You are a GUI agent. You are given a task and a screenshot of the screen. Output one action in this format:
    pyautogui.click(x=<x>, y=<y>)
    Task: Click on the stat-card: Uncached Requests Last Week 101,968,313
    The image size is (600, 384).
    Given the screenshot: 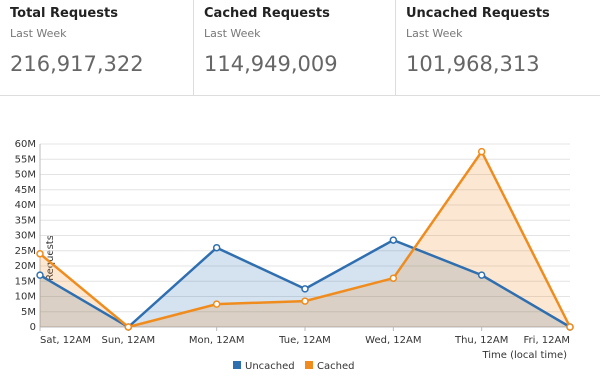 What is the action you would take?
    pyautogui.click(x=497, y=47)
    